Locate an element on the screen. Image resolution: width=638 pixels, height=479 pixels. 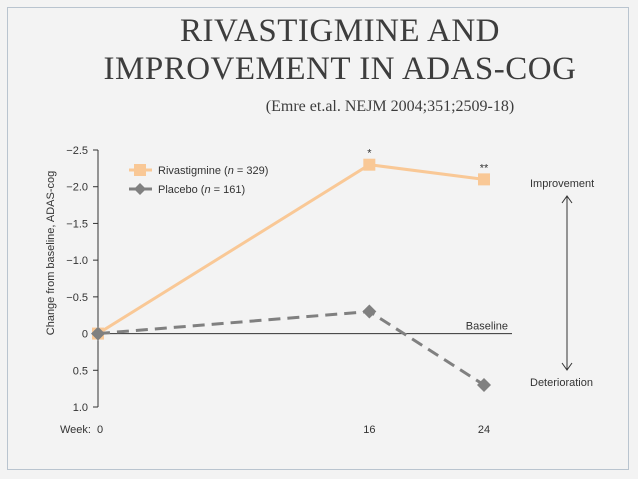
series-line is located at coordinates (291, 348).